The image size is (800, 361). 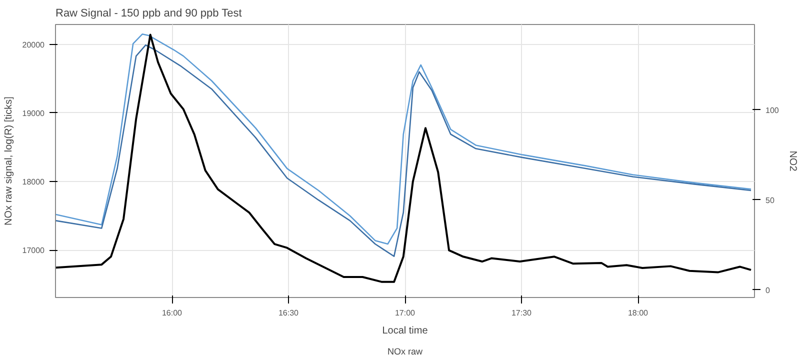 What do you see at coordinates (792, 161) in the screenshot?
I see `y2-axis-title: NO2` at bounding box center [792, 161].